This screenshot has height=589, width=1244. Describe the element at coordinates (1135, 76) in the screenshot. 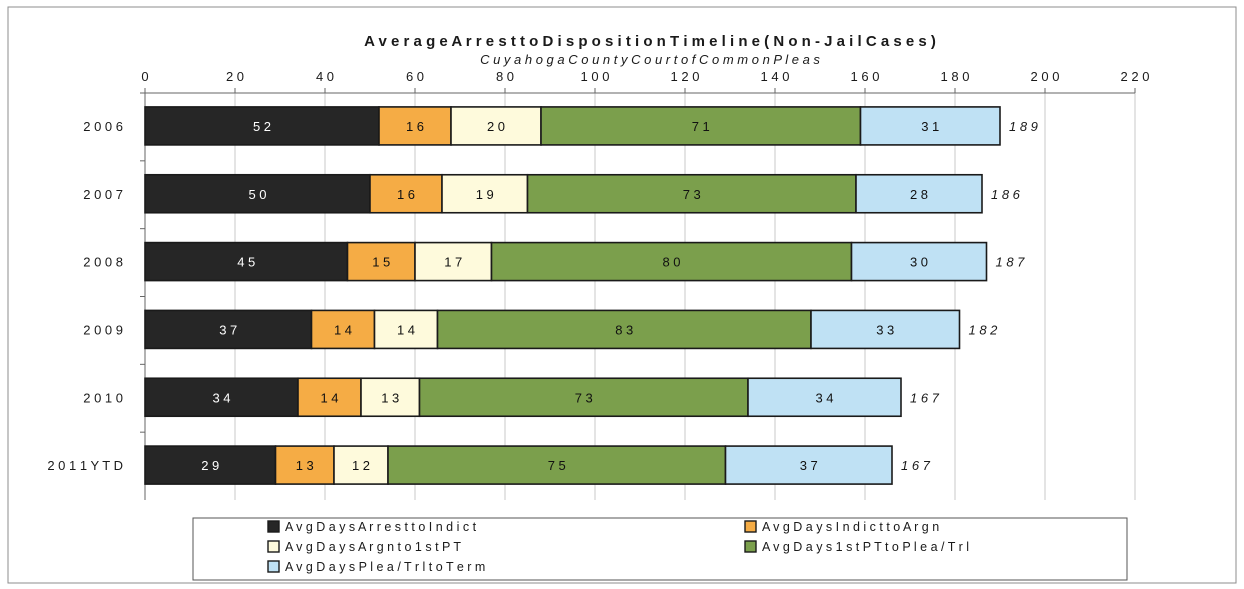

I see `x-tick-label: 2 2 0` at that location.